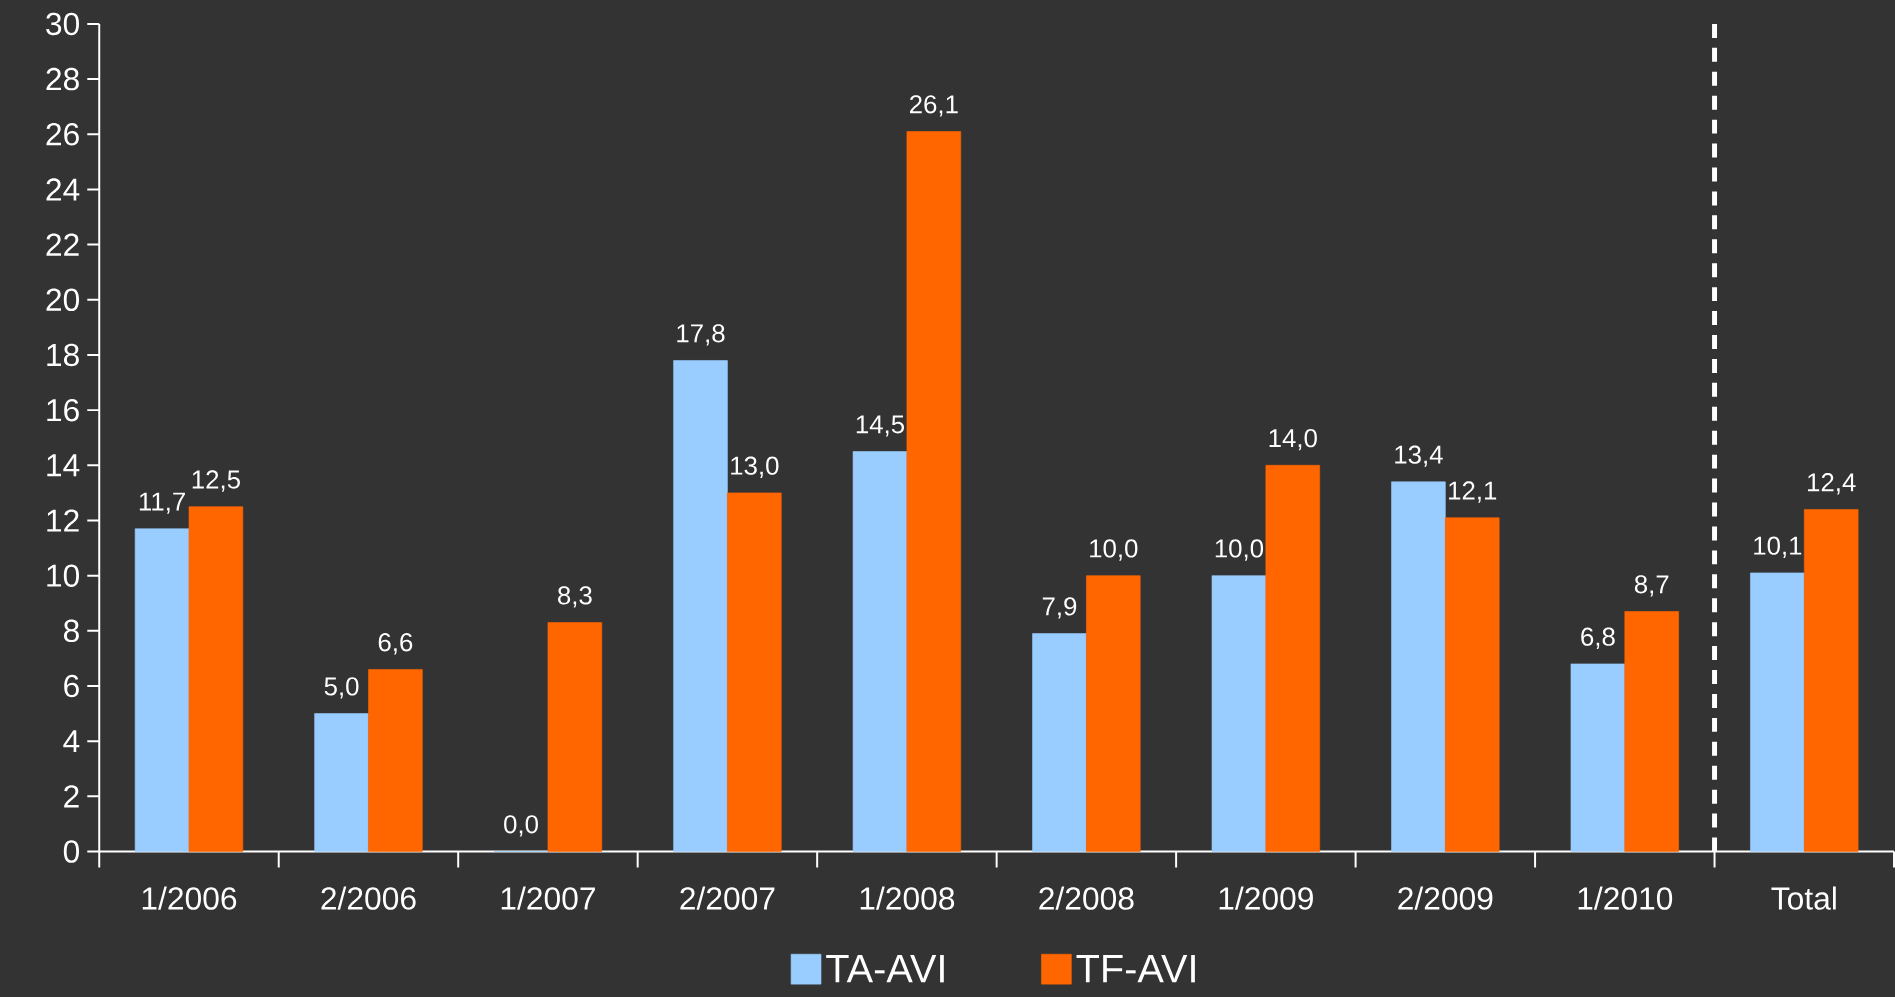  I want to click on data-label: 11,7, so click(162, 503).